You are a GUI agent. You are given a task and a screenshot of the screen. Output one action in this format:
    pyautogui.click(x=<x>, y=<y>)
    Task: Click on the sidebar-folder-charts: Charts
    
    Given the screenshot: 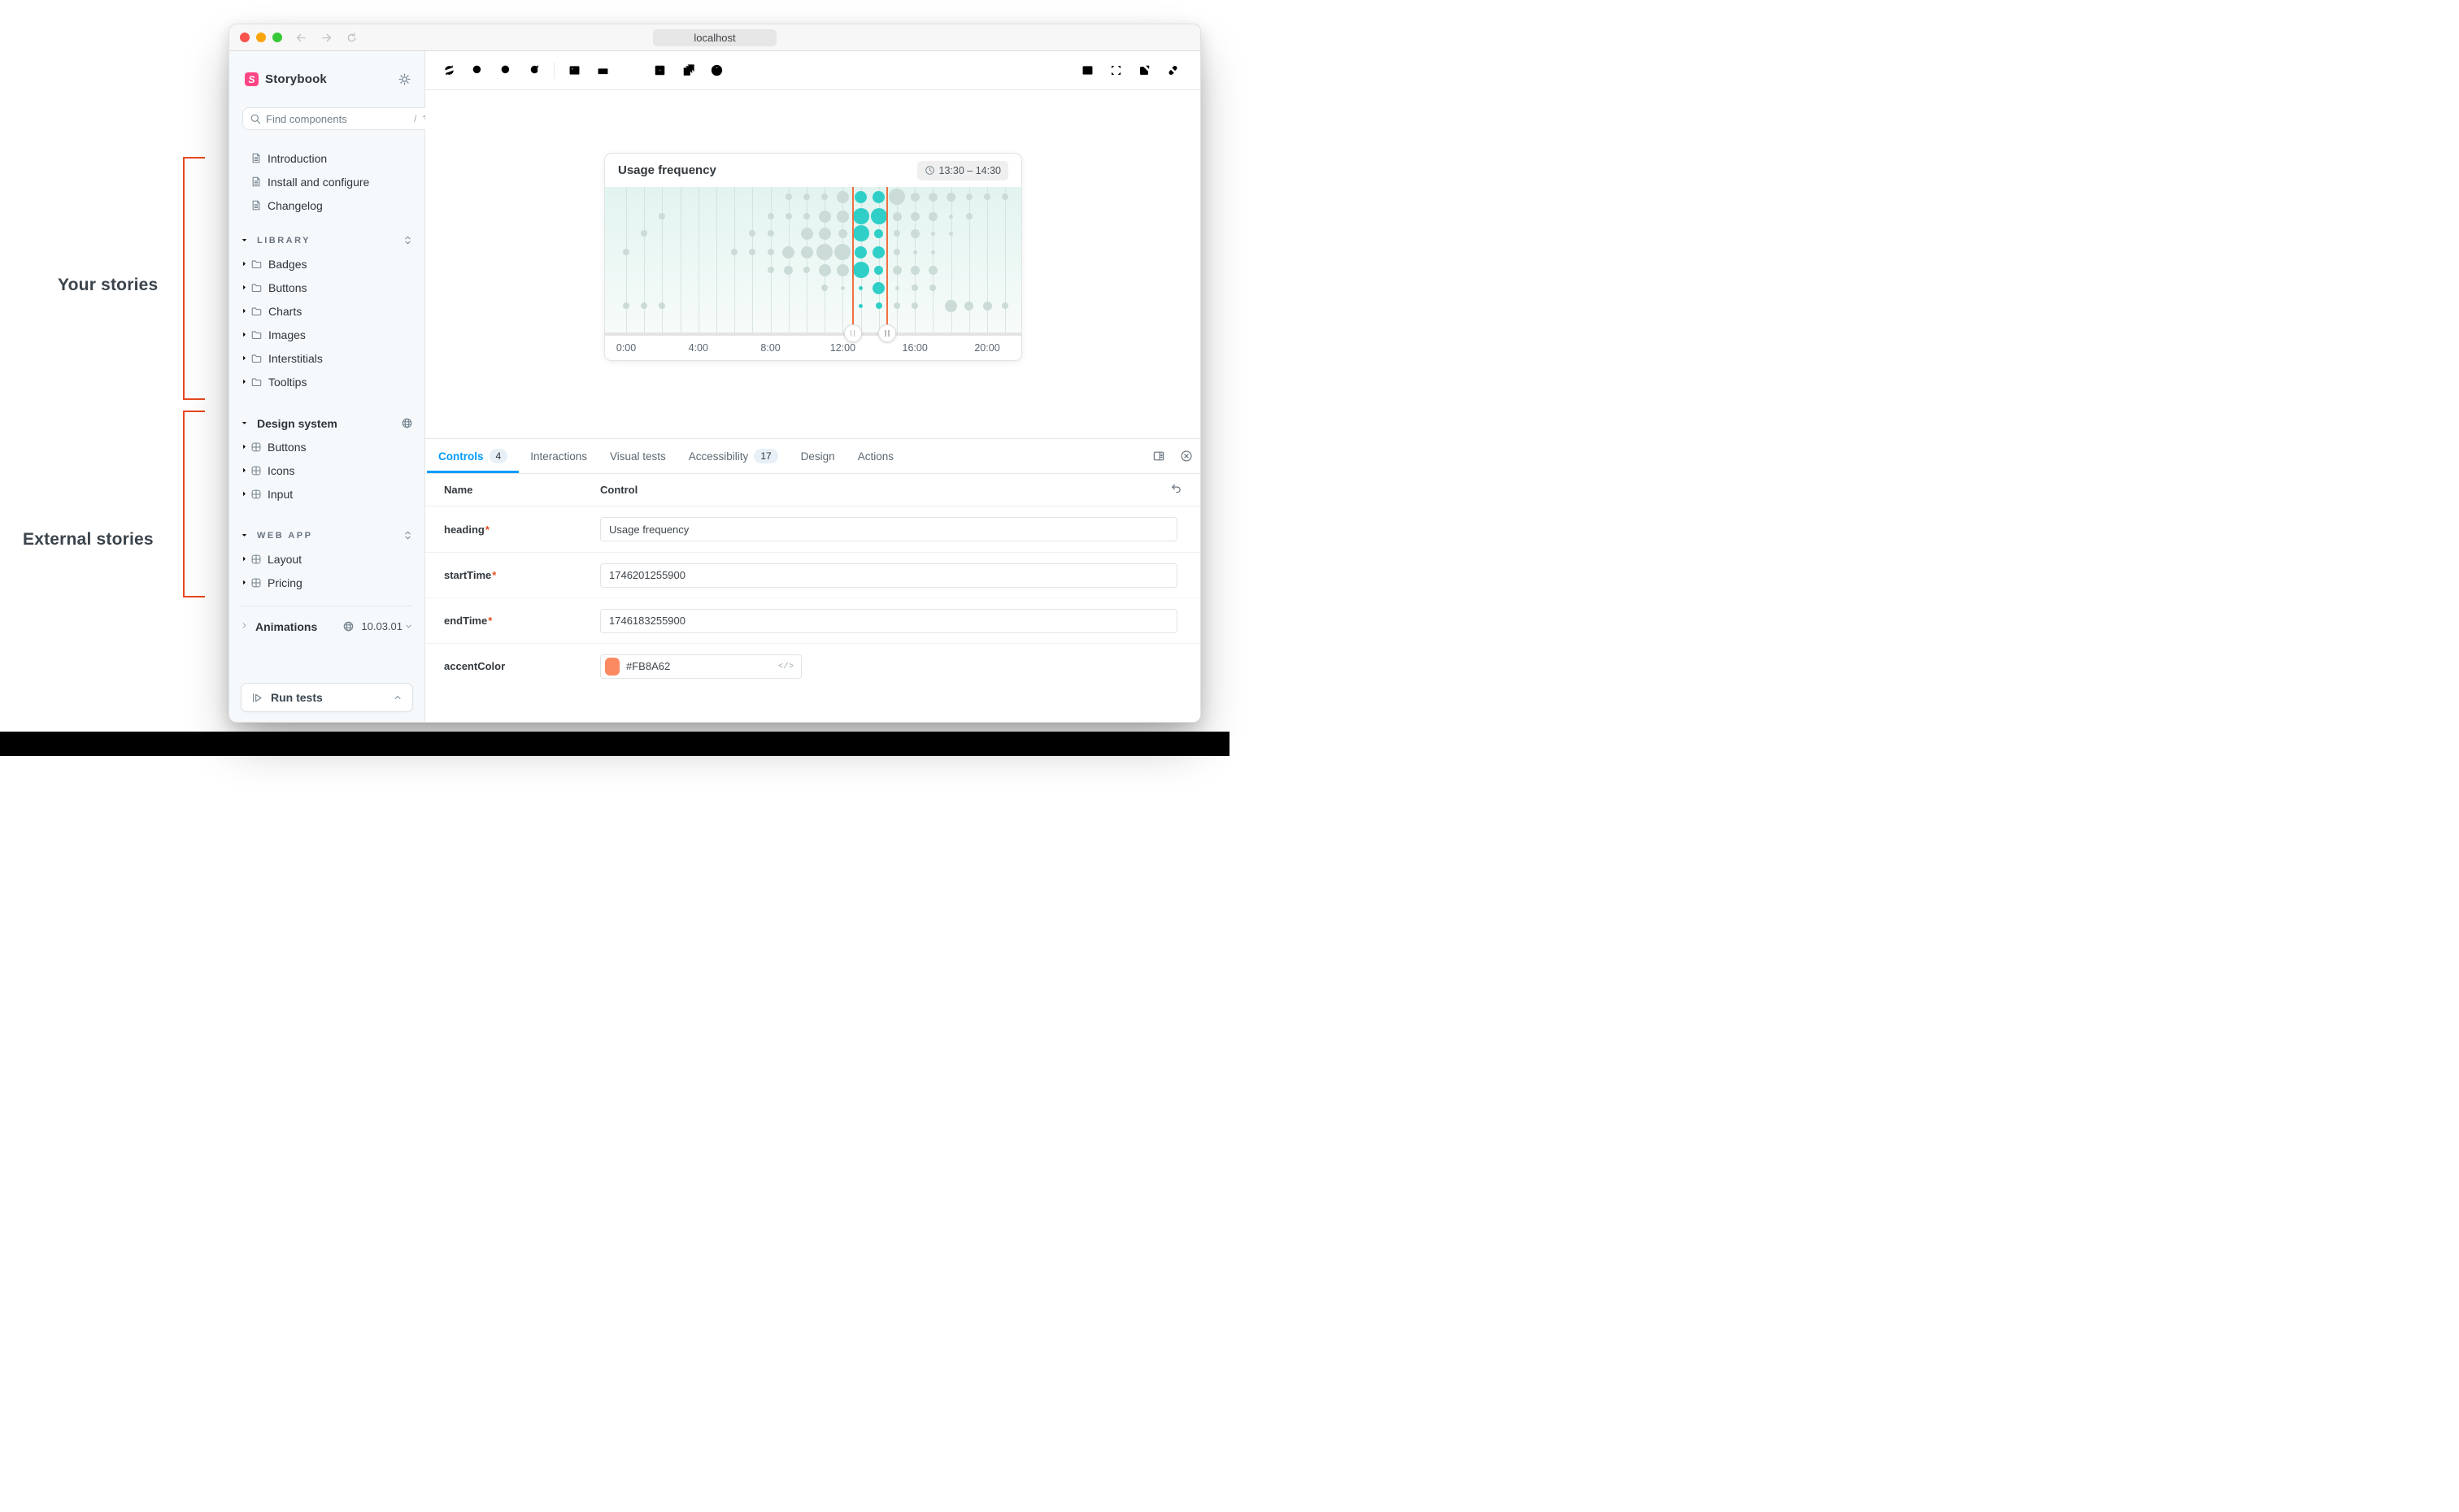 What is the action you would take?
    pyautogui.click(x=326, y=311)
    